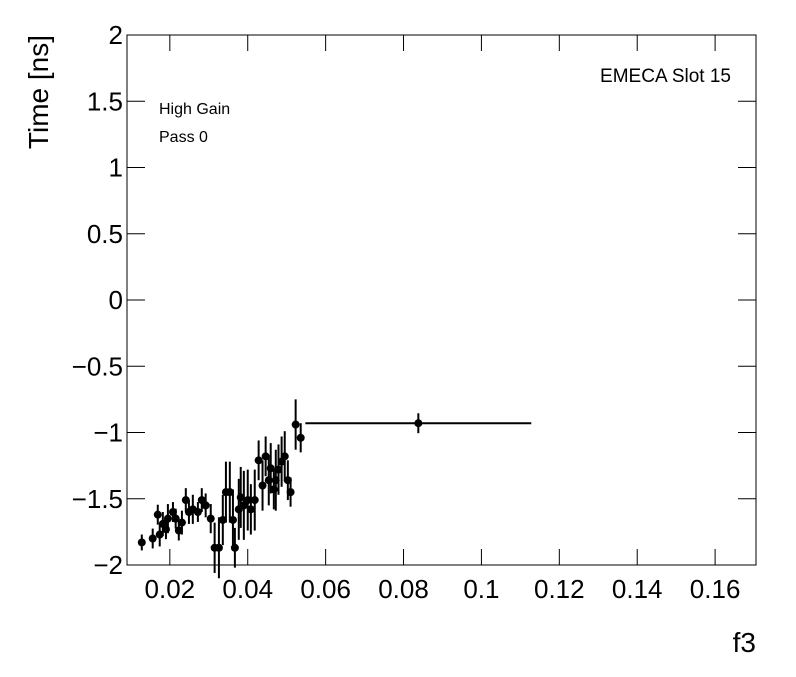 The width and height of the screenshot is (796, 677). I want to click on annotation: Pass 0, so click(183, 137).